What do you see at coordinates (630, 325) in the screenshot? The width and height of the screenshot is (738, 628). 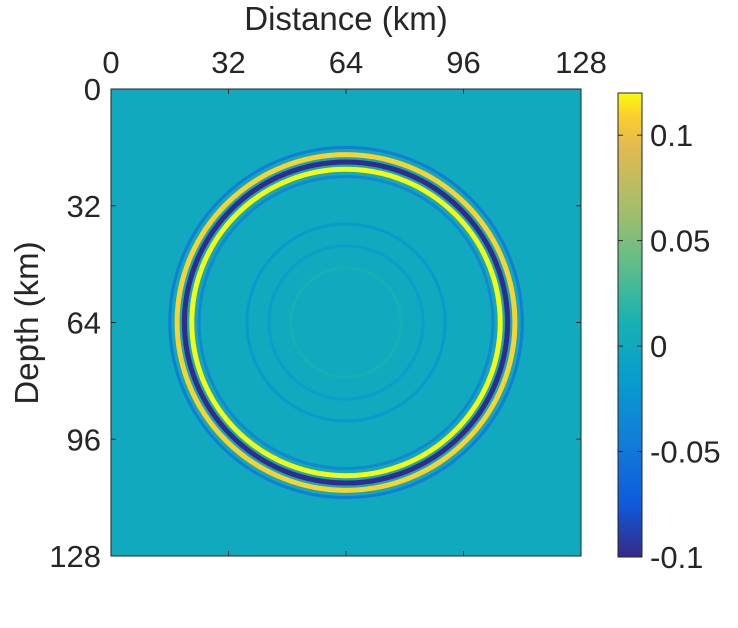 I see `colorbar-fill` at bounding box center [630, 325].